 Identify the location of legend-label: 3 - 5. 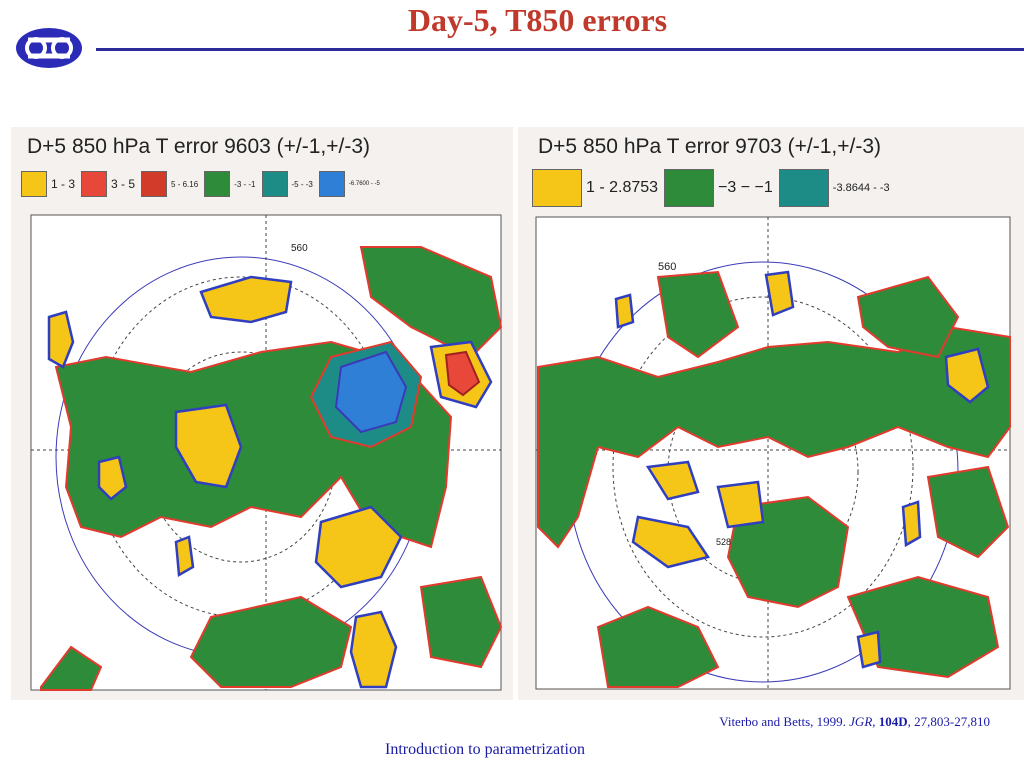
(123, 184).